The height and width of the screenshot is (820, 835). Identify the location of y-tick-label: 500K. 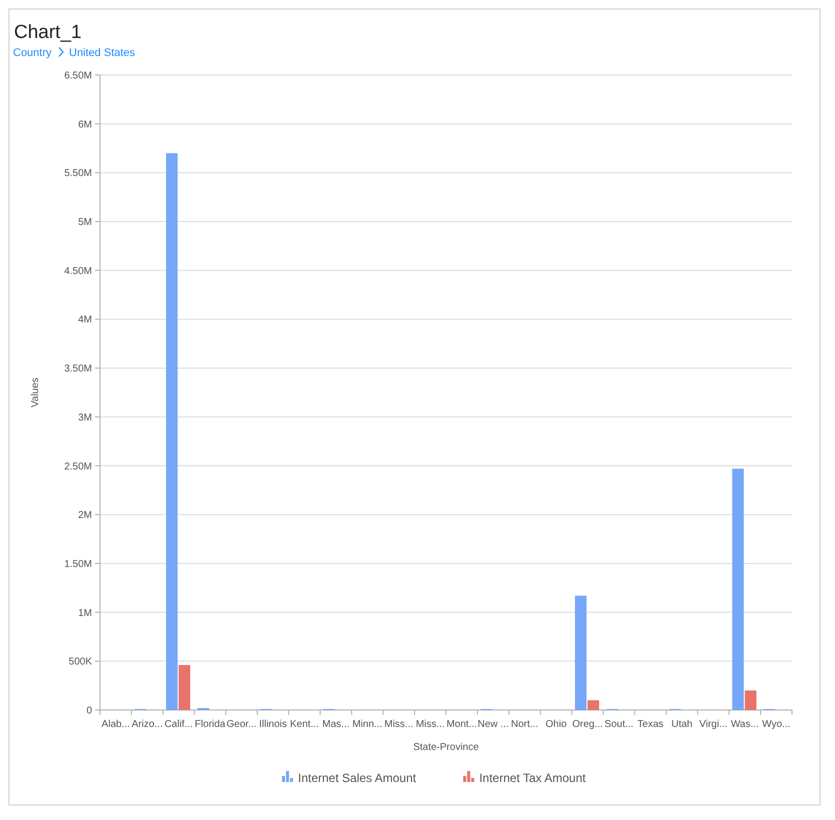
(80, 662).